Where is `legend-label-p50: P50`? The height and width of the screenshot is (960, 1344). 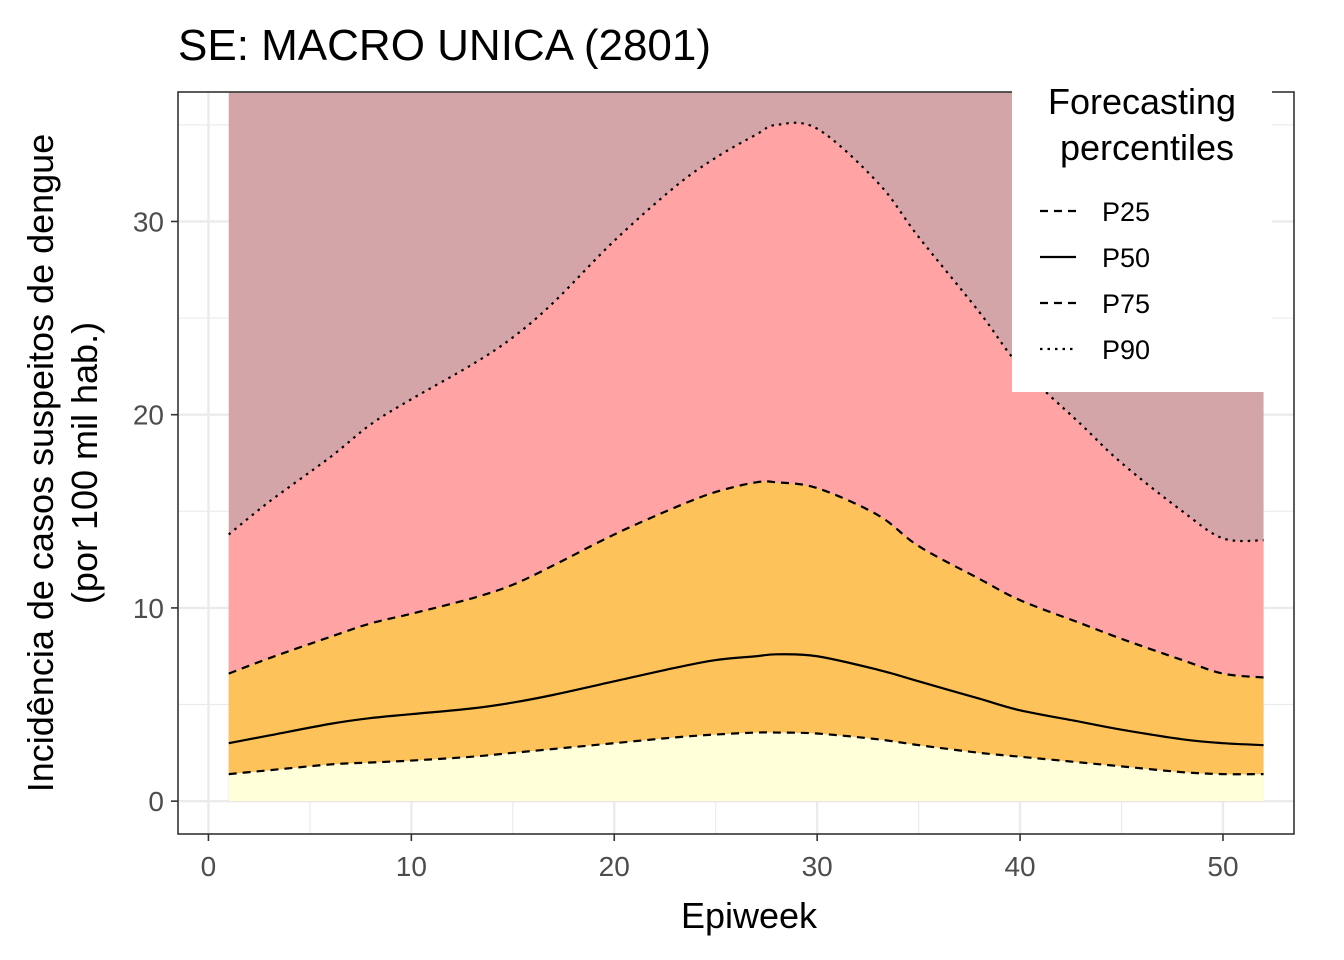
legend-label-p50: P50 is located at coordinates (1126, 258).